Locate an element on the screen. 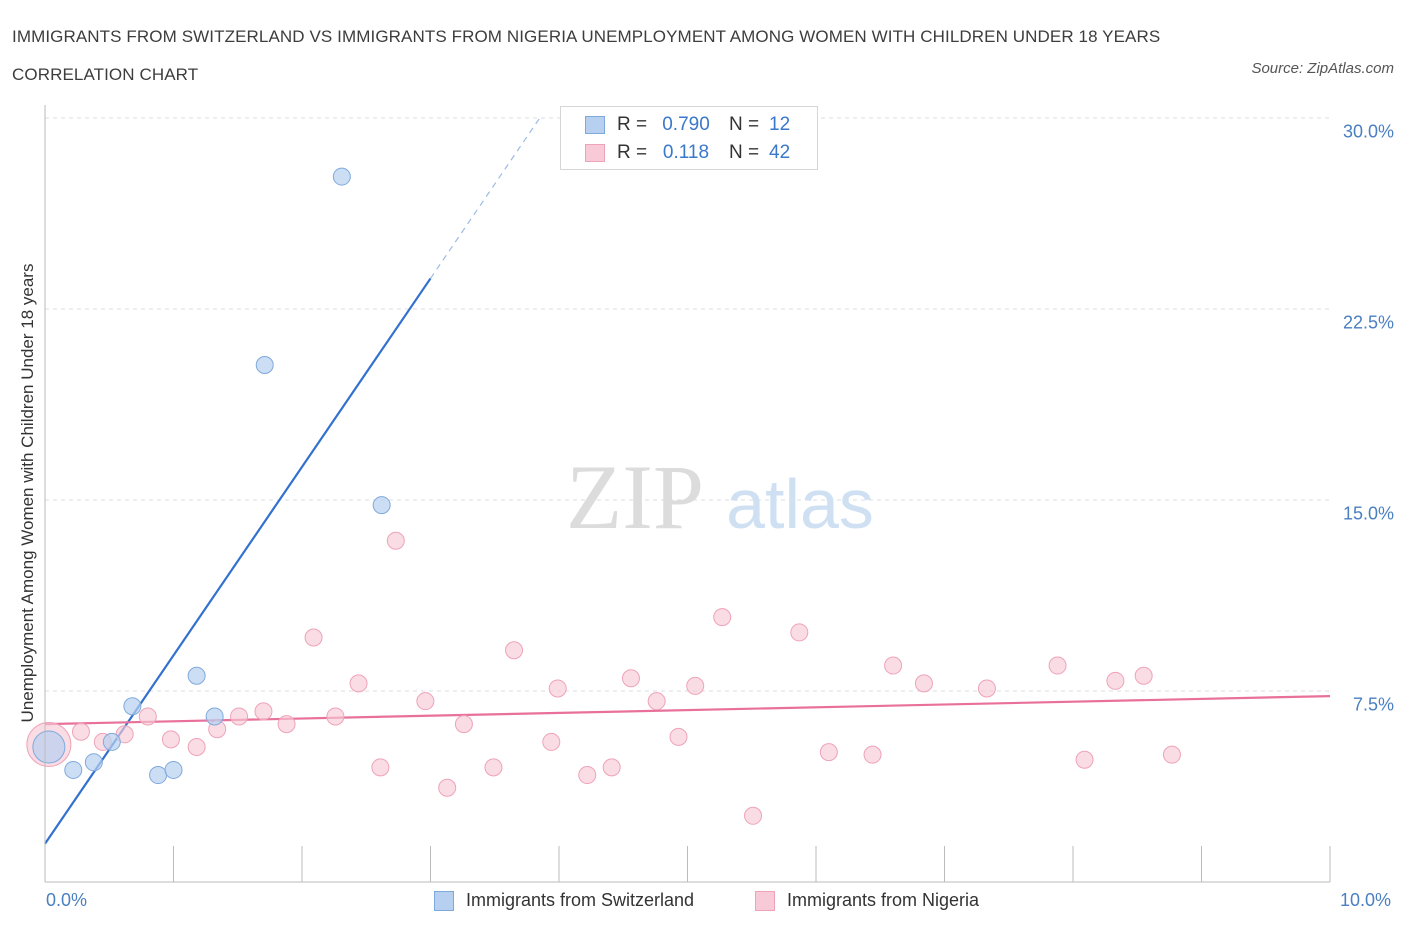  legend-item-nigeria: Immigrants from Nigeria is located at coordinates (867, 900).